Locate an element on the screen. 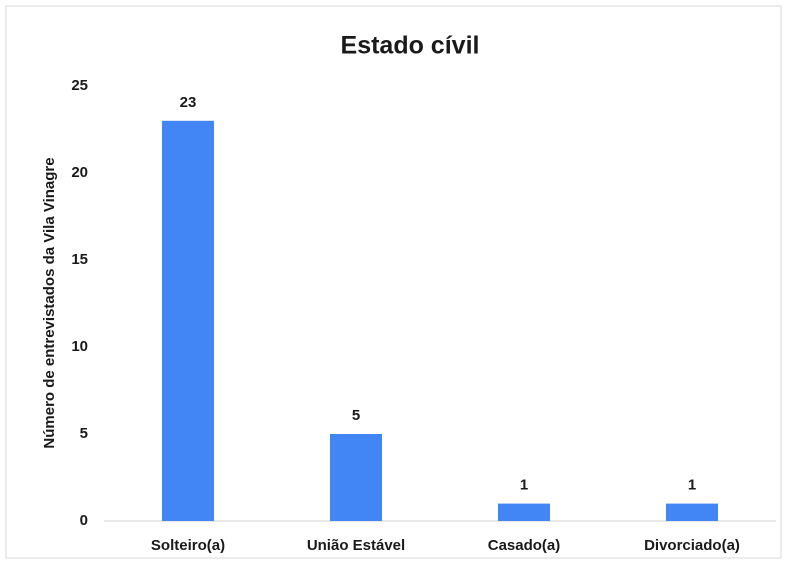  y-tick-label: 15 is located at coordinates (79, 259).